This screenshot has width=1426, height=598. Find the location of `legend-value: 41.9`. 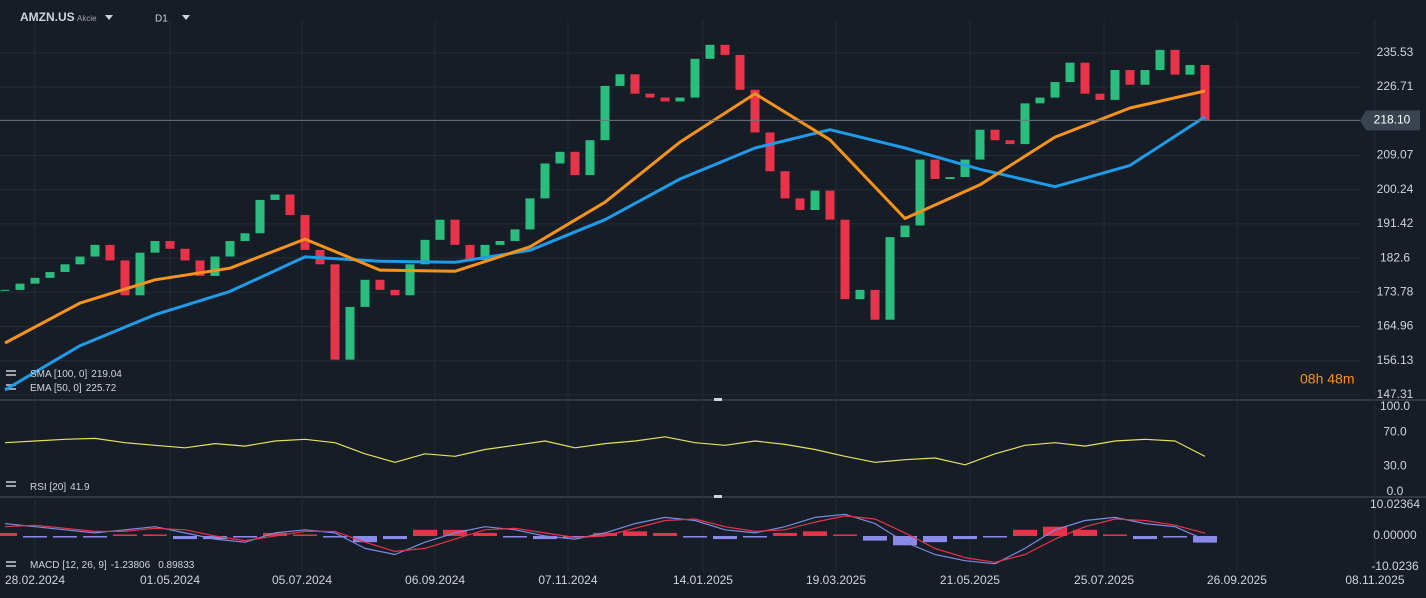

legend-value: 41.9 is located at coordinates (80, 487).